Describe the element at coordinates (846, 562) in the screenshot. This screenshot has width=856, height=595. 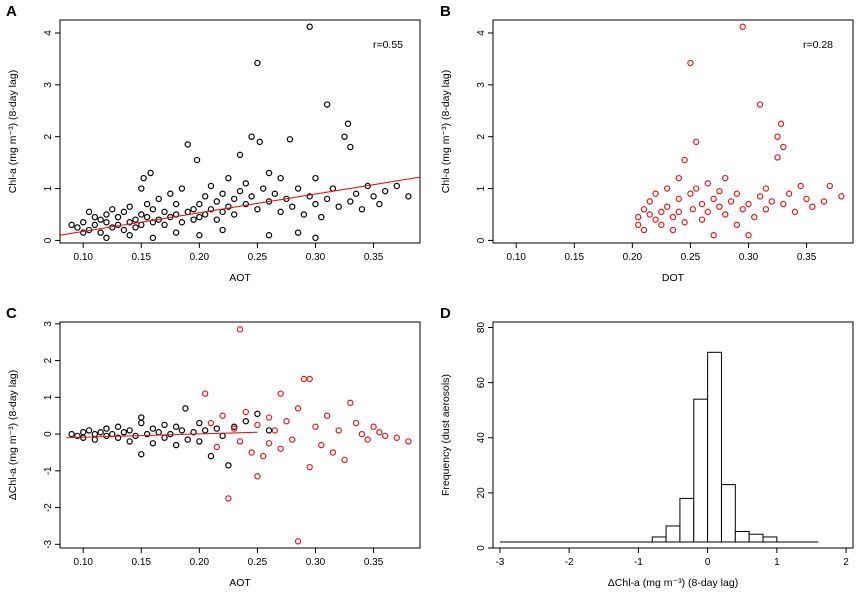
I see `x-tick-label: 2` at that location.